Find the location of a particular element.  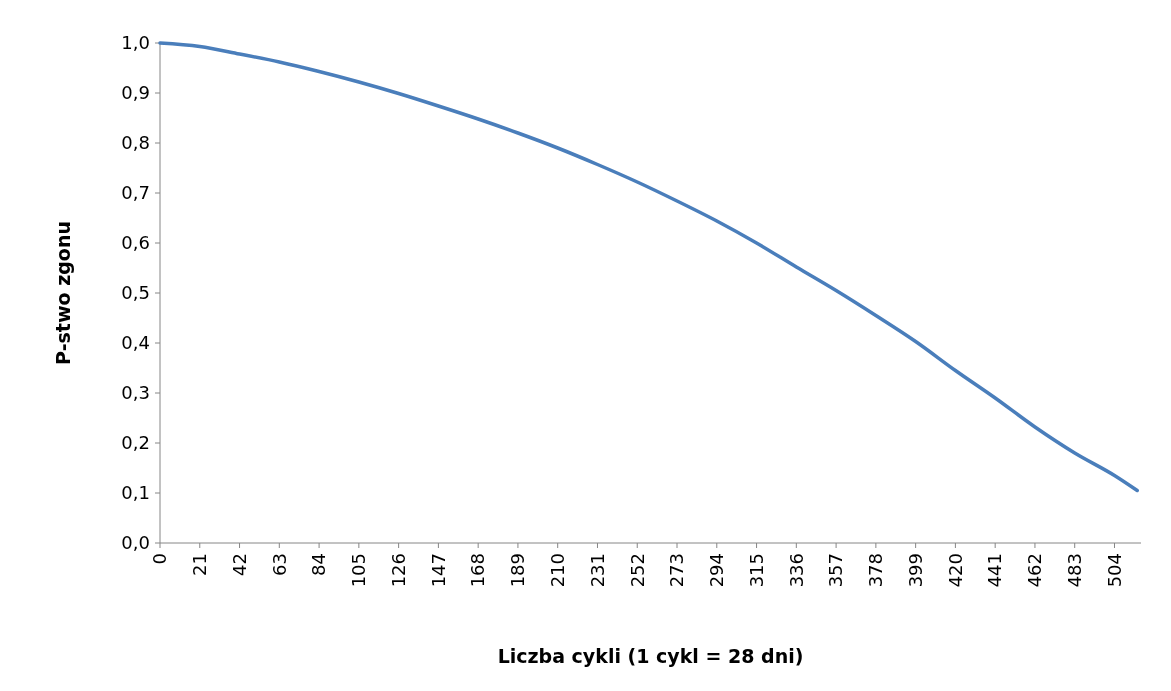

x-tick-label: 378 is located at coordinates (876, 570).